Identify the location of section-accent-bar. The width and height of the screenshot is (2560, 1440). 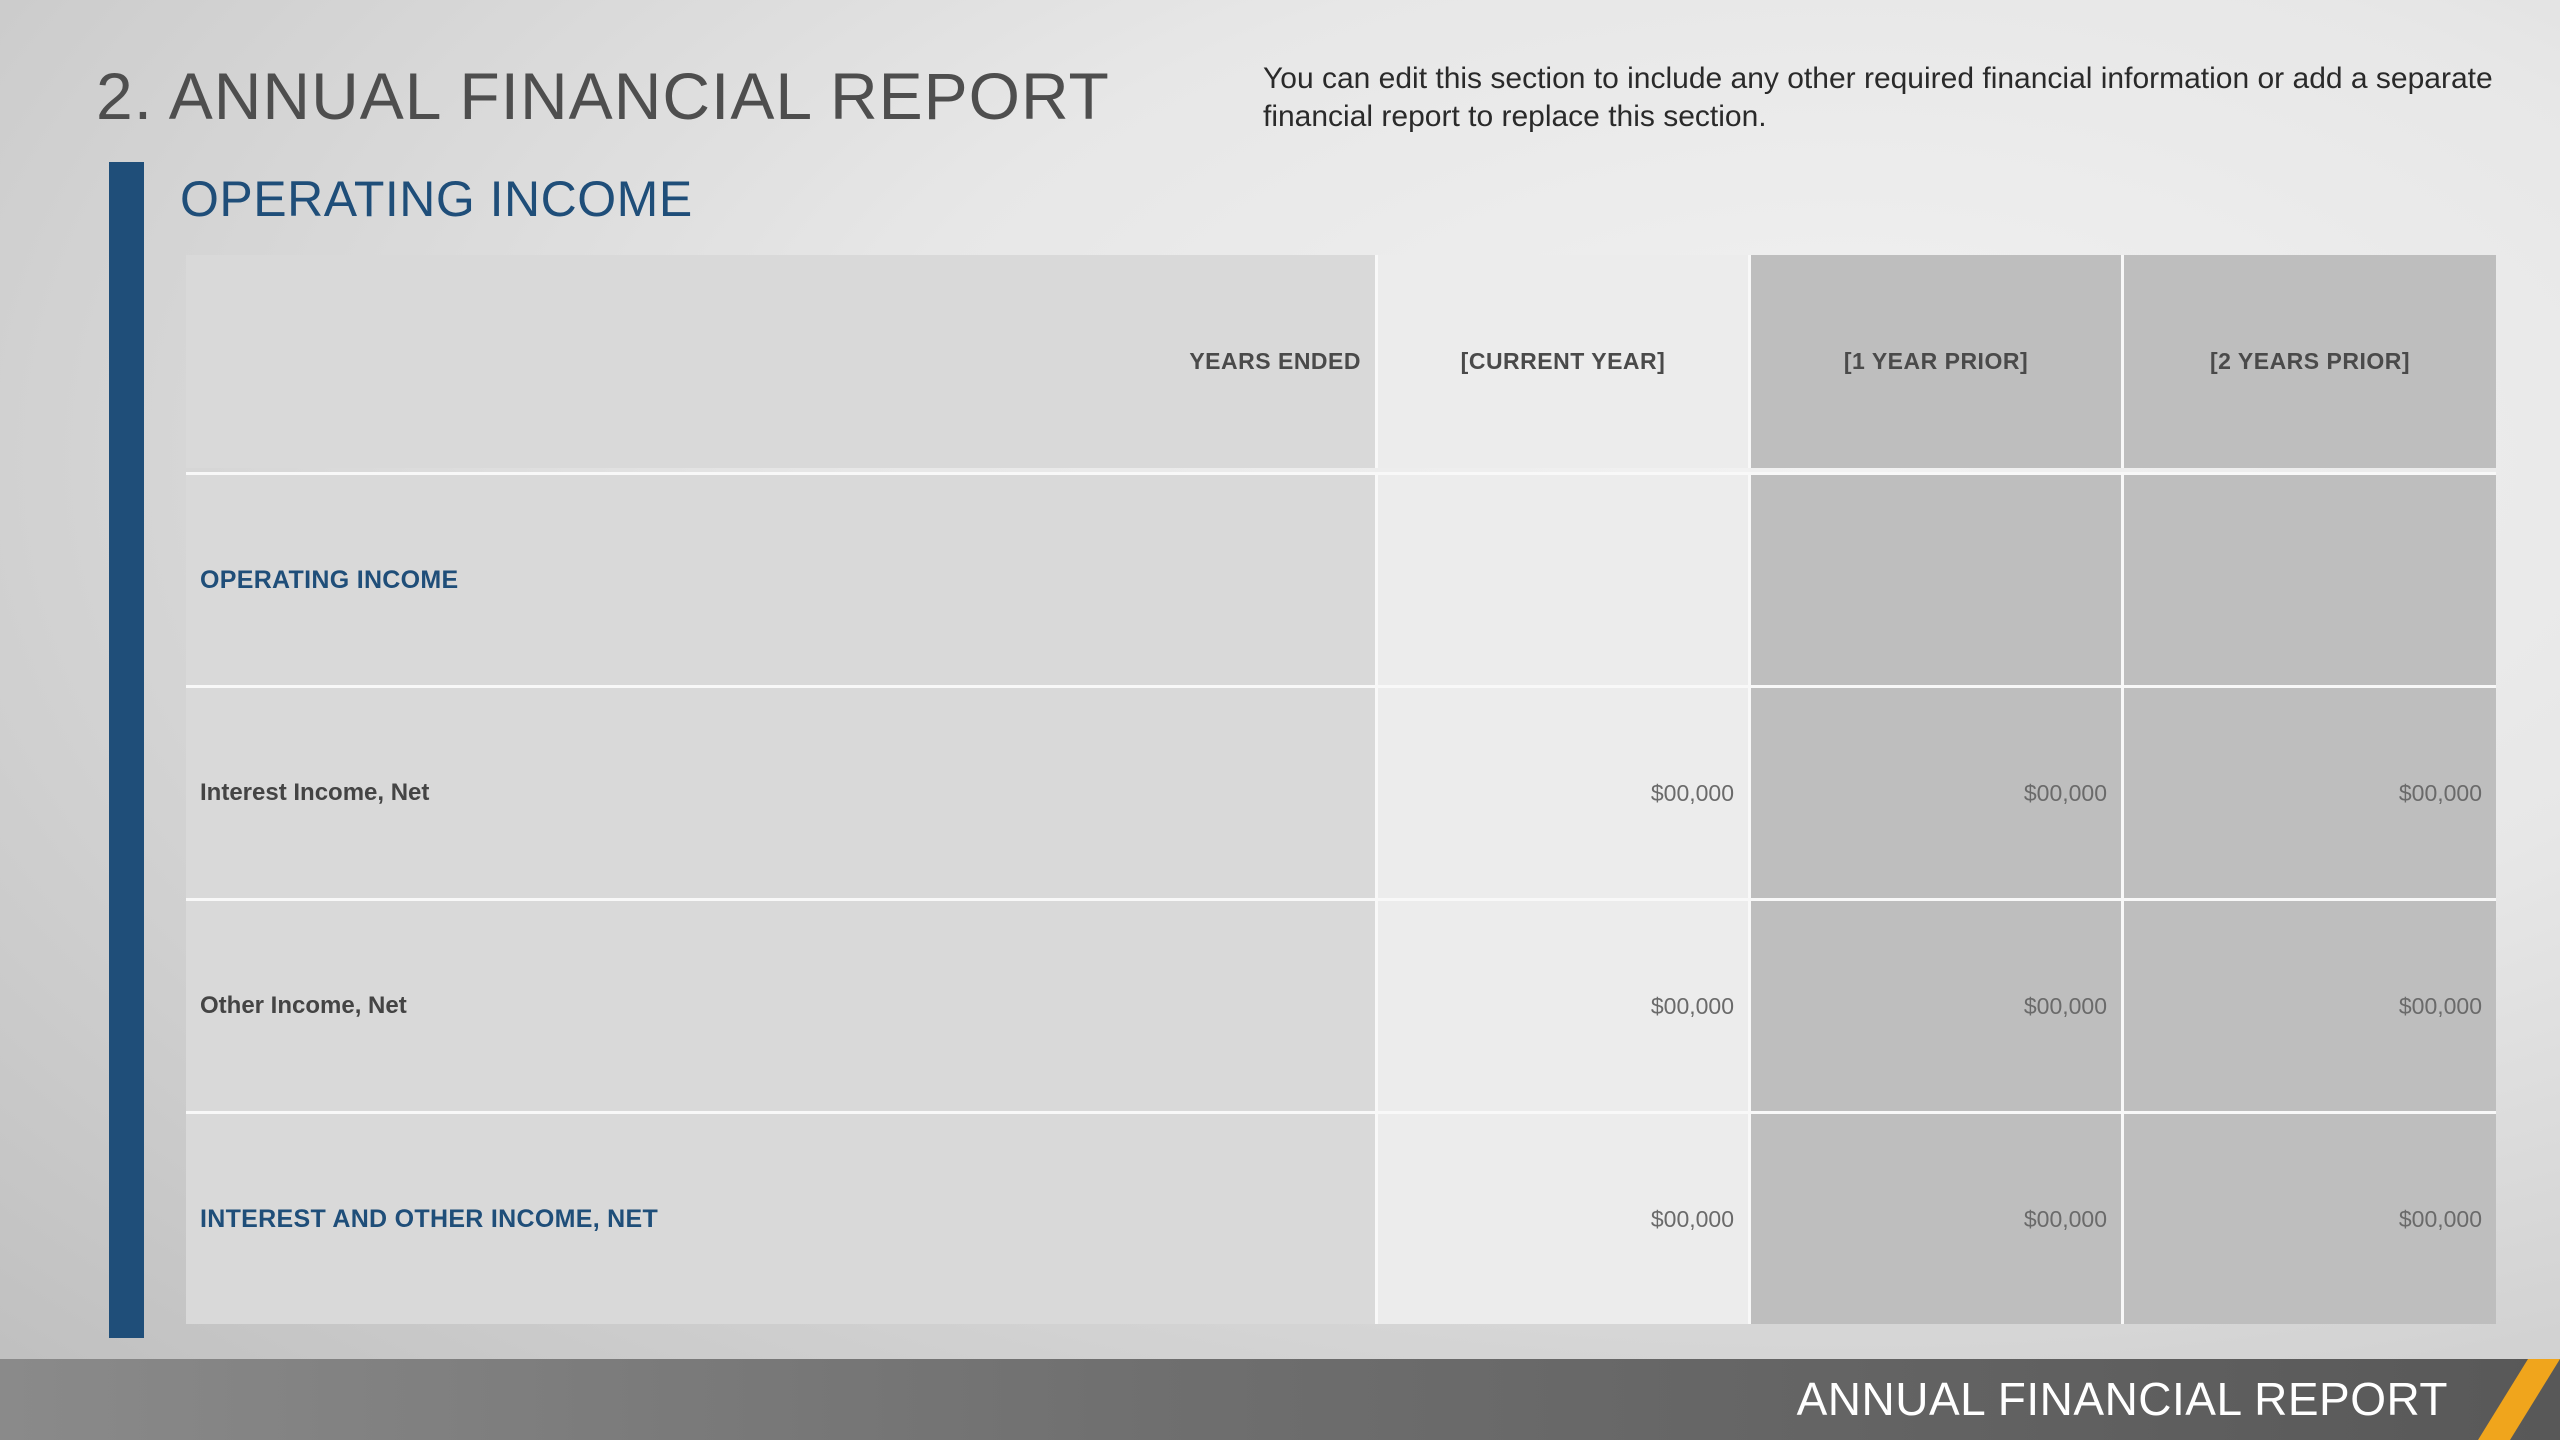
(126, 750).